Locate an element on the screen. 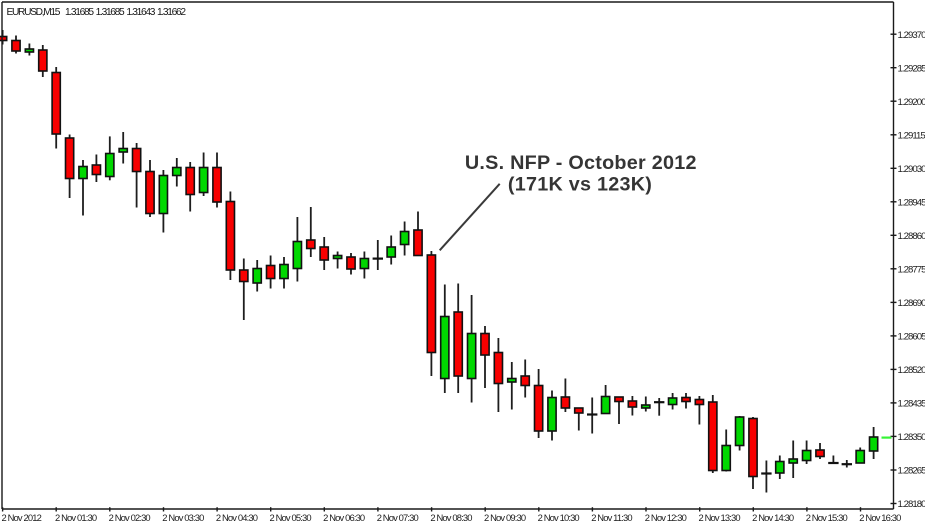  svg-text: 2 Nov 03:30 is located at coordinates (183, 517).